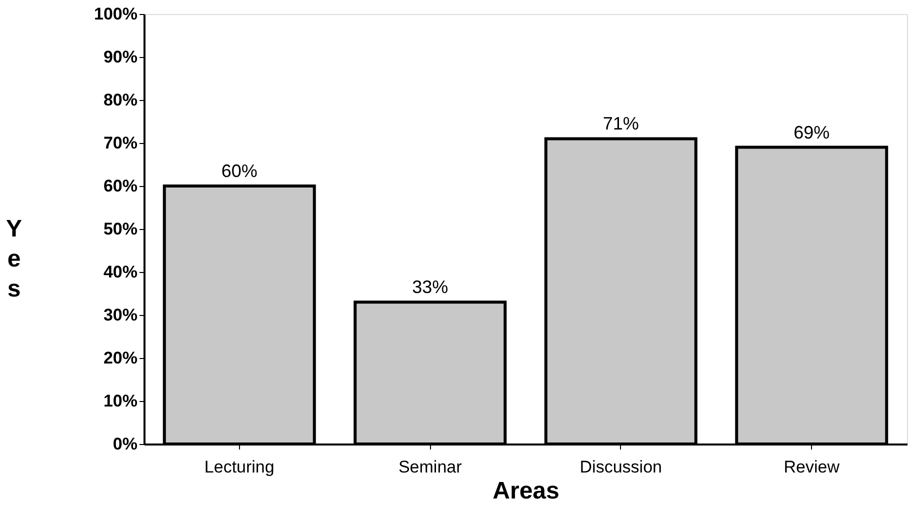  Describe the element at coordinates (125, 444) in the screenshot. I see `y-tick-label: 0%` at that location.